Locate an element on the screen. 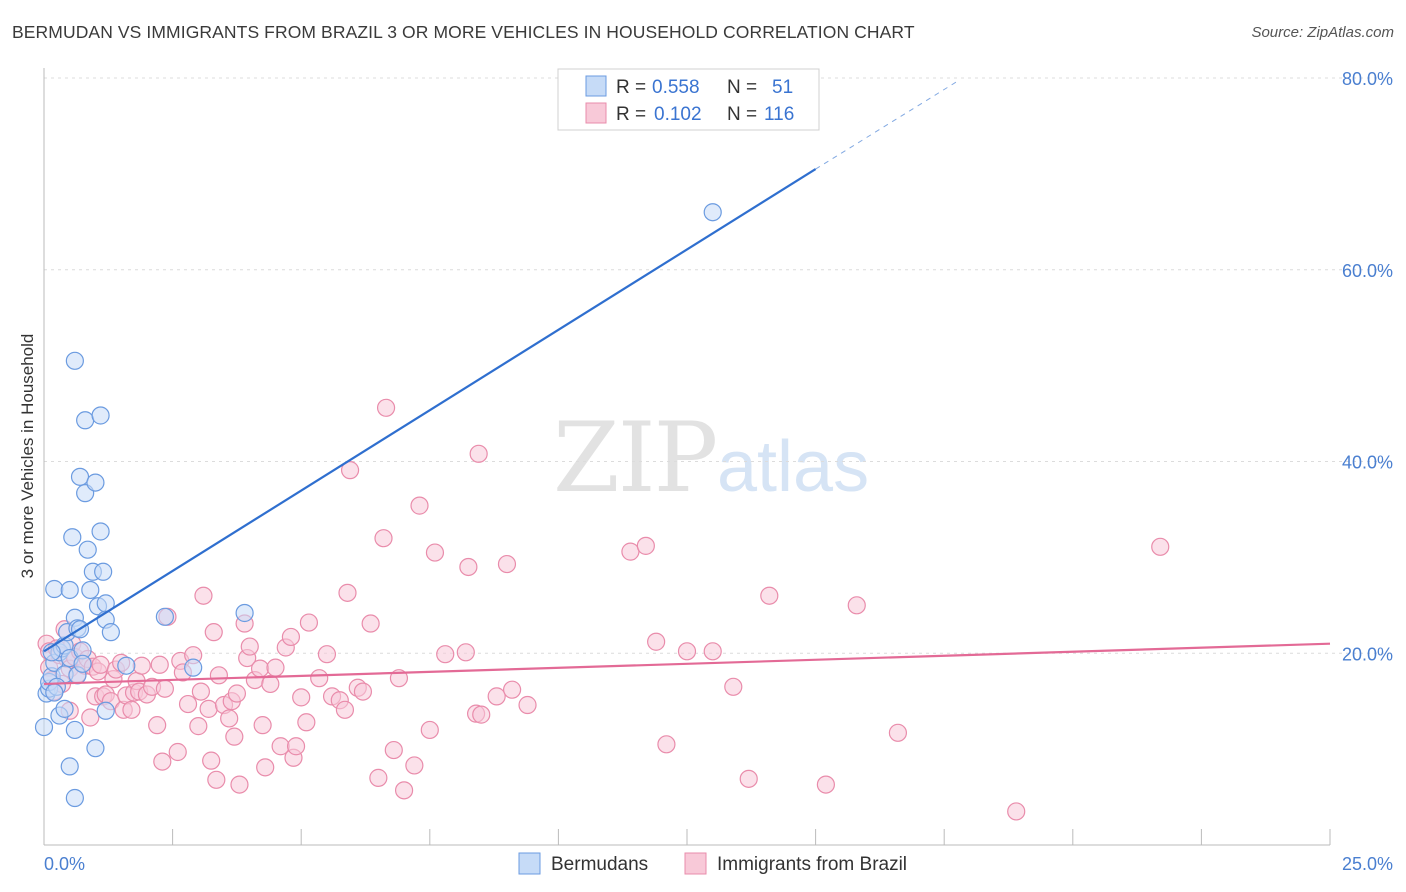  y-tick-label-80: 80.0% is located at coordinates (1367, 79).